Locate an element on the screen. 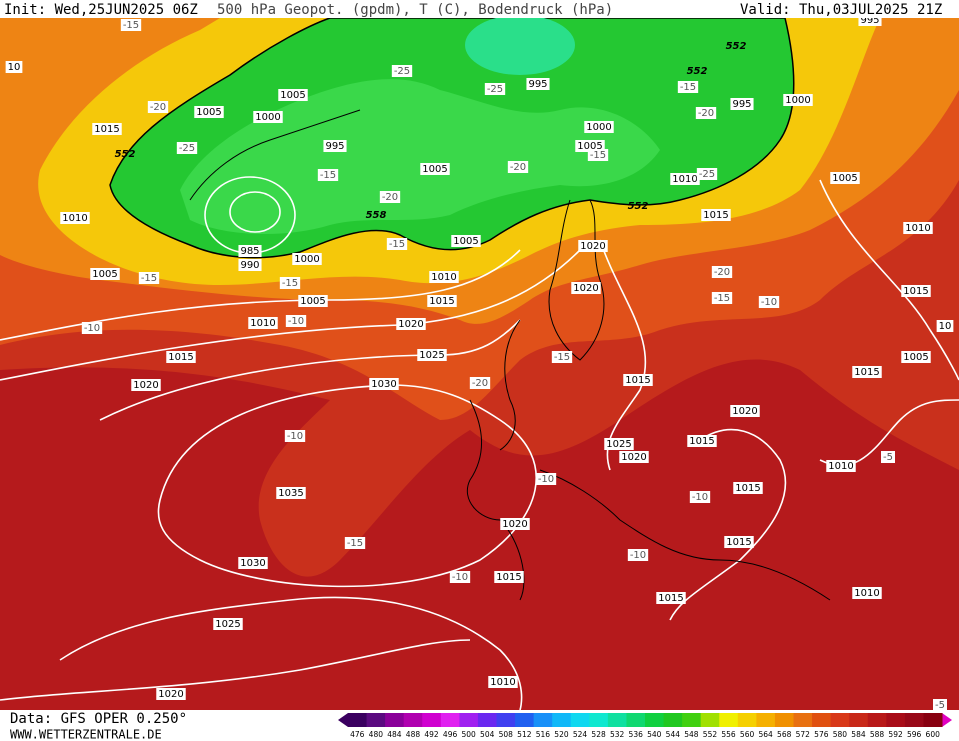  temperature-label: -5 is located at coordinates (940, 705).